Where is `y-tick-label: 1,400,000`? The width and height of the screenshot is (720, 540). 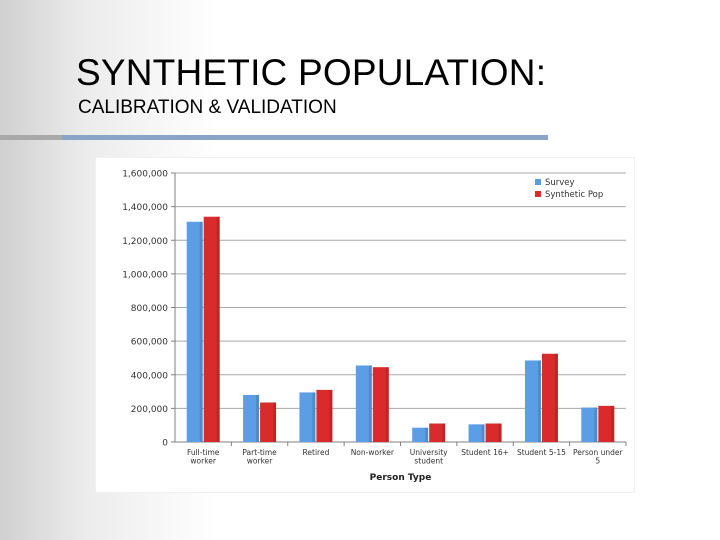 y-tick-label: 1,400,000 is located at coordinates (145, 208).